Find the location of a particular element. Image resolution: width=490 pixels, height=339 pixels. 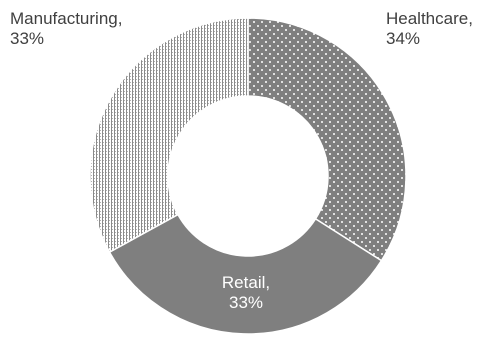

label-healthcare: Healthcare, 34% is located at coordinates (429, 28).